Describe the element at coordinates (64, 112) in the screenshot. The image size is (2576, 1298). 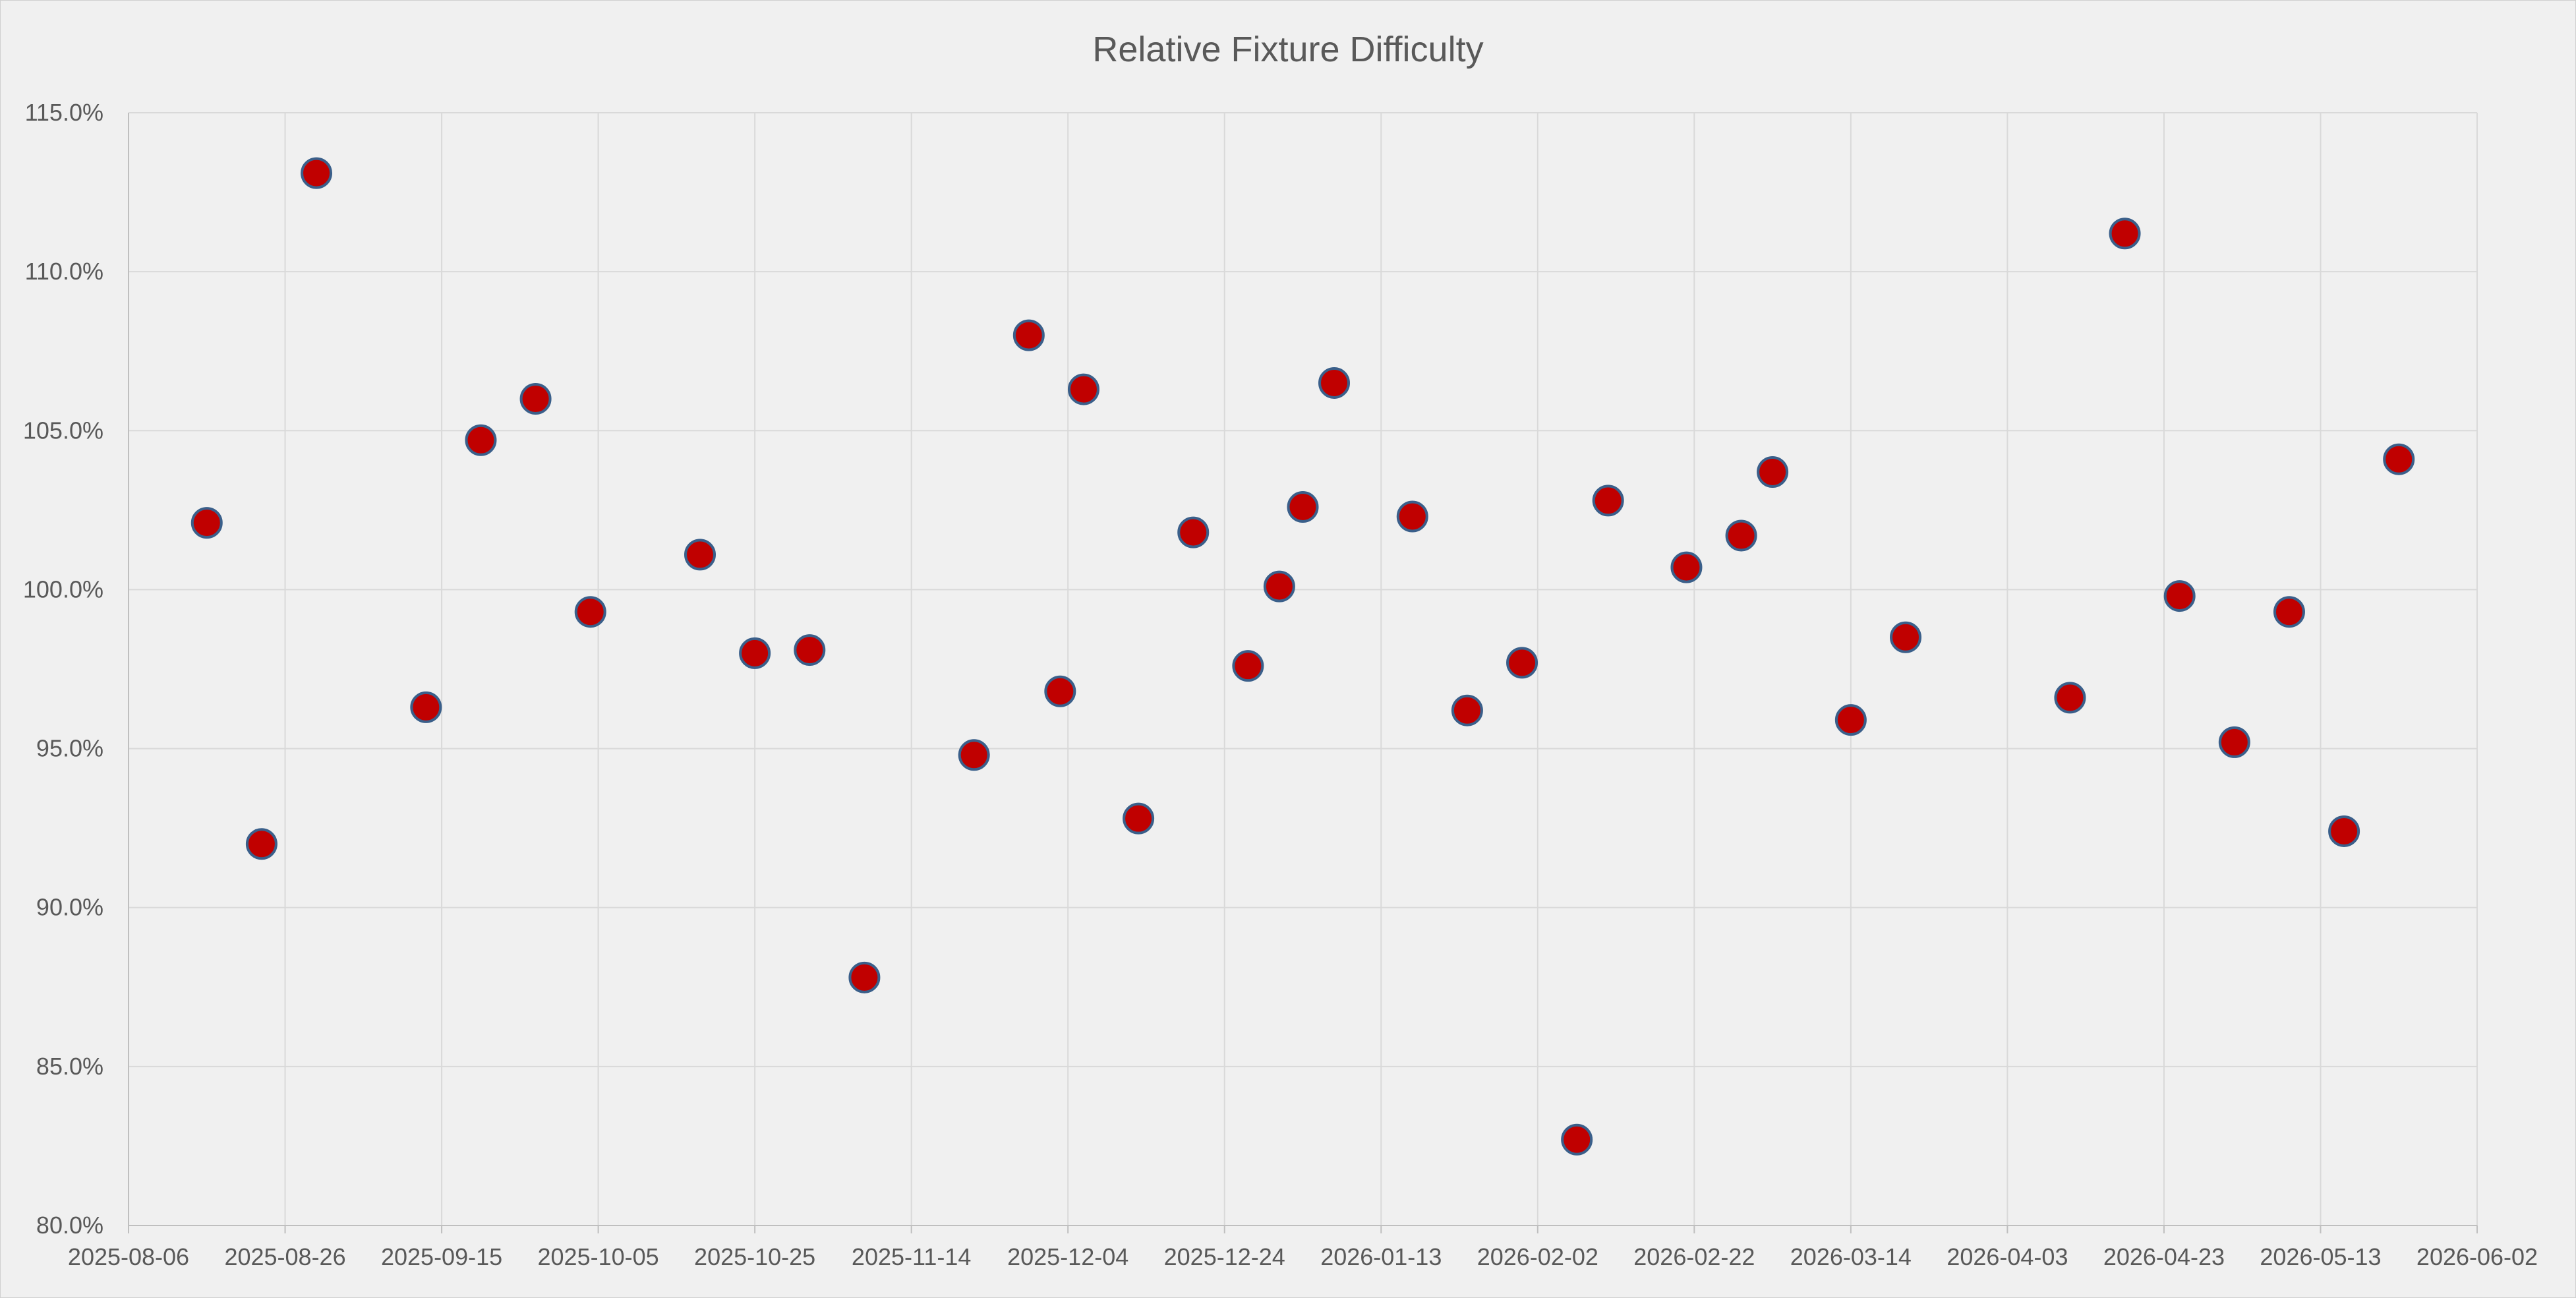
I see `y-tick-label: 115.0%` at that location.